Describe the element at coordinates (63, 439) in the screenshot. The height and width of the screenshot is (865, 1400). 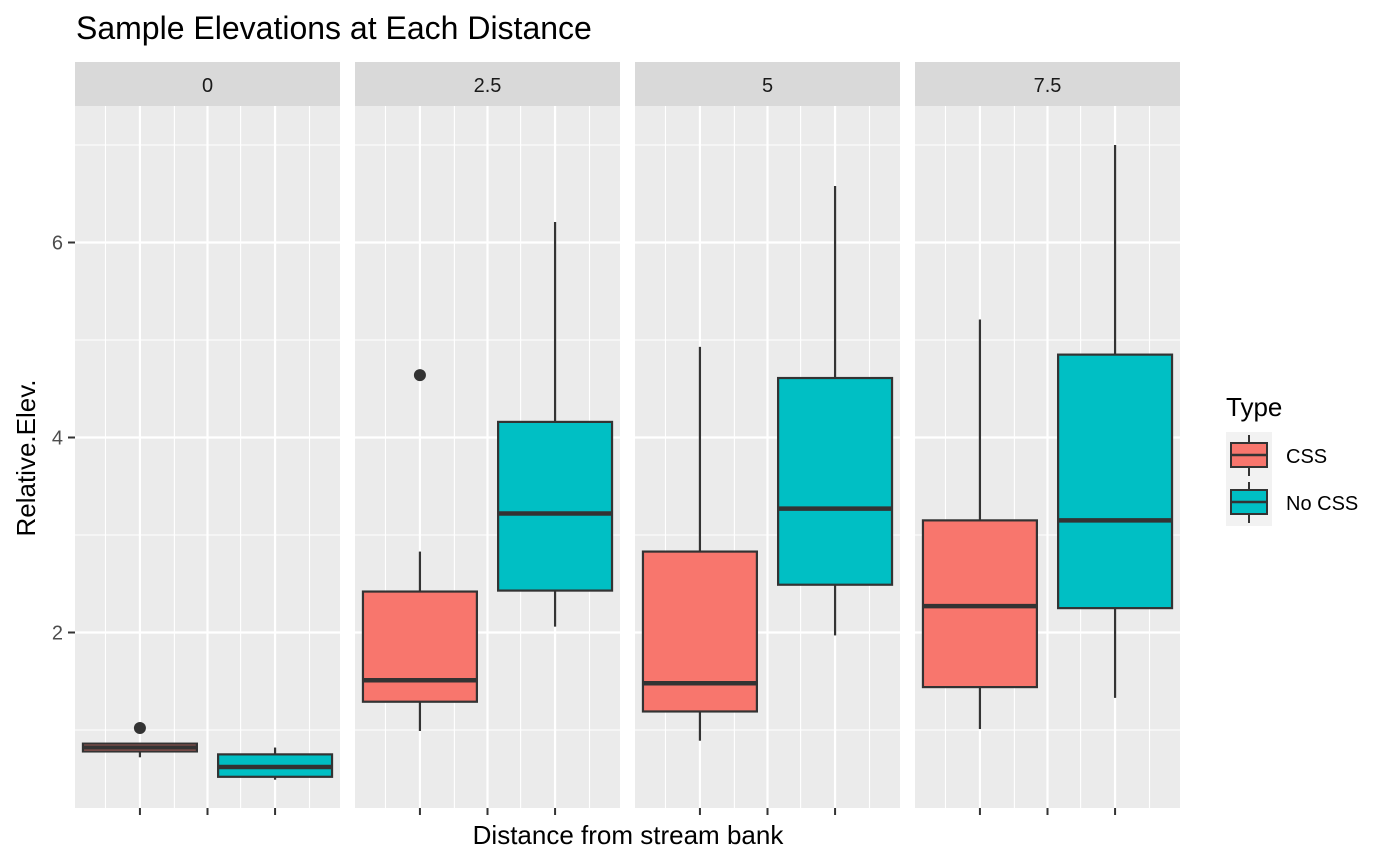
I see `y-axis: 2 4 6` at that location.